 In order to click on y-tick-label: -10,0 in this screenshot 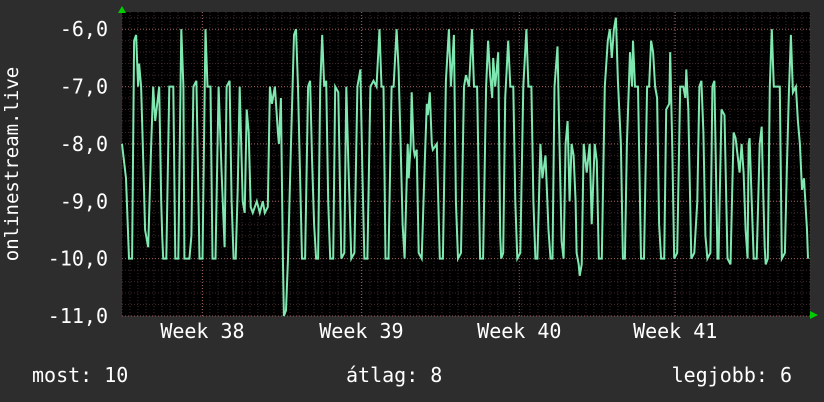, I will do `click(78, 259)`.